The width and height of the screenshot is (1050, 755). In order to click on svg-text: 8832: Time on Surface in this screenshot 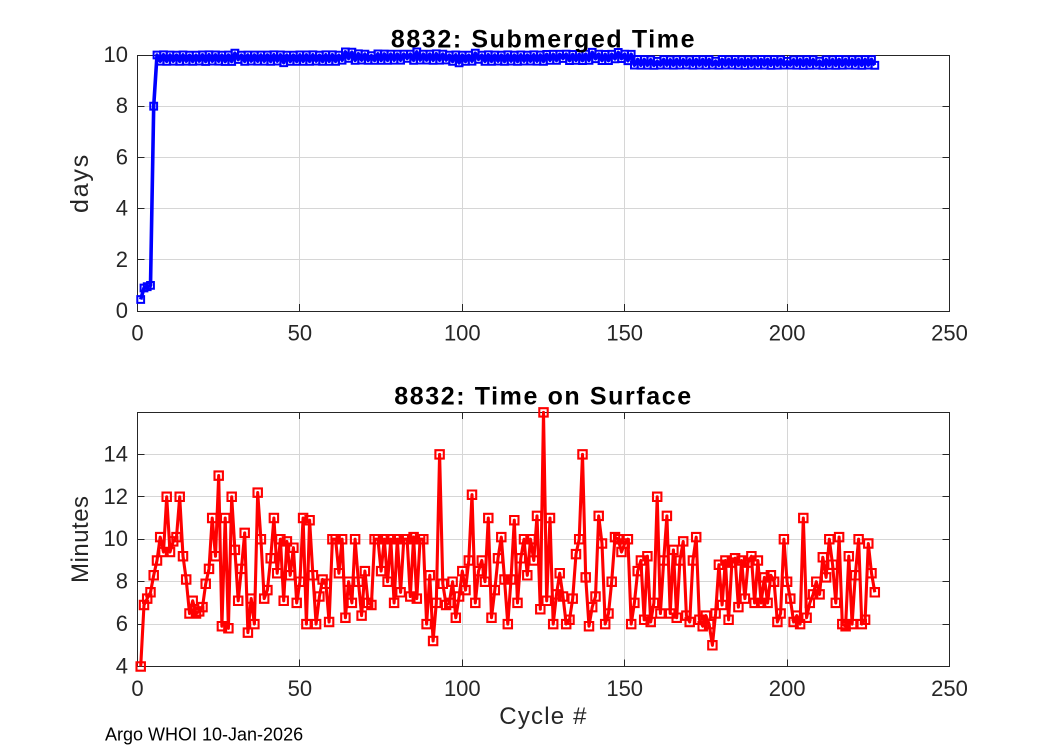, I will do `click(543, 397)`.